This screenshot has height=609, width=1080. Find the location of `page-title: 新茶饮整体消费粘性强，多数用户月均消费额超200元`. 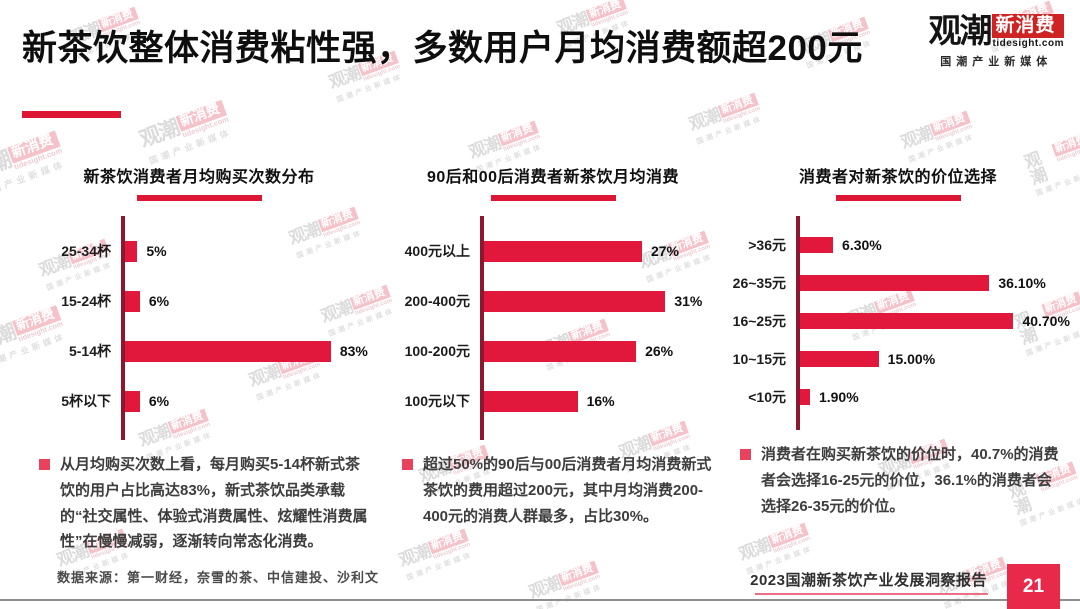

page-title: 新茶饮整体消费粘性强，多数用户月均消费额超200元 is located at coordinates (442, 48).